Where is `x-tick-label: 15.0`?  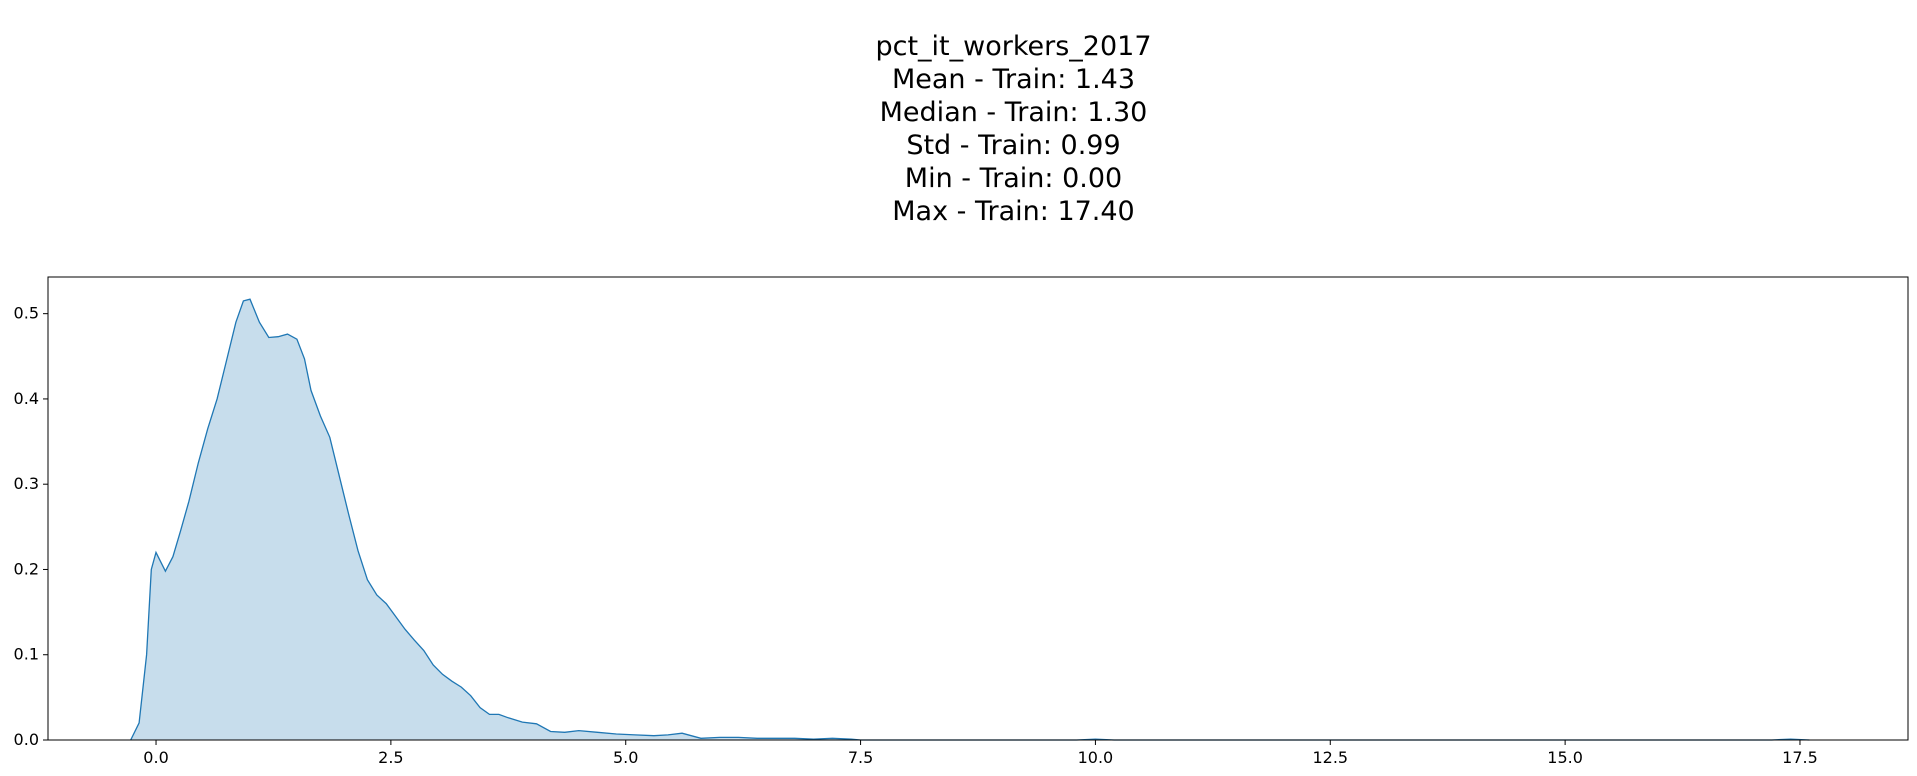 x-tick-label: 15.0 is located at coordinates (1565, 757).